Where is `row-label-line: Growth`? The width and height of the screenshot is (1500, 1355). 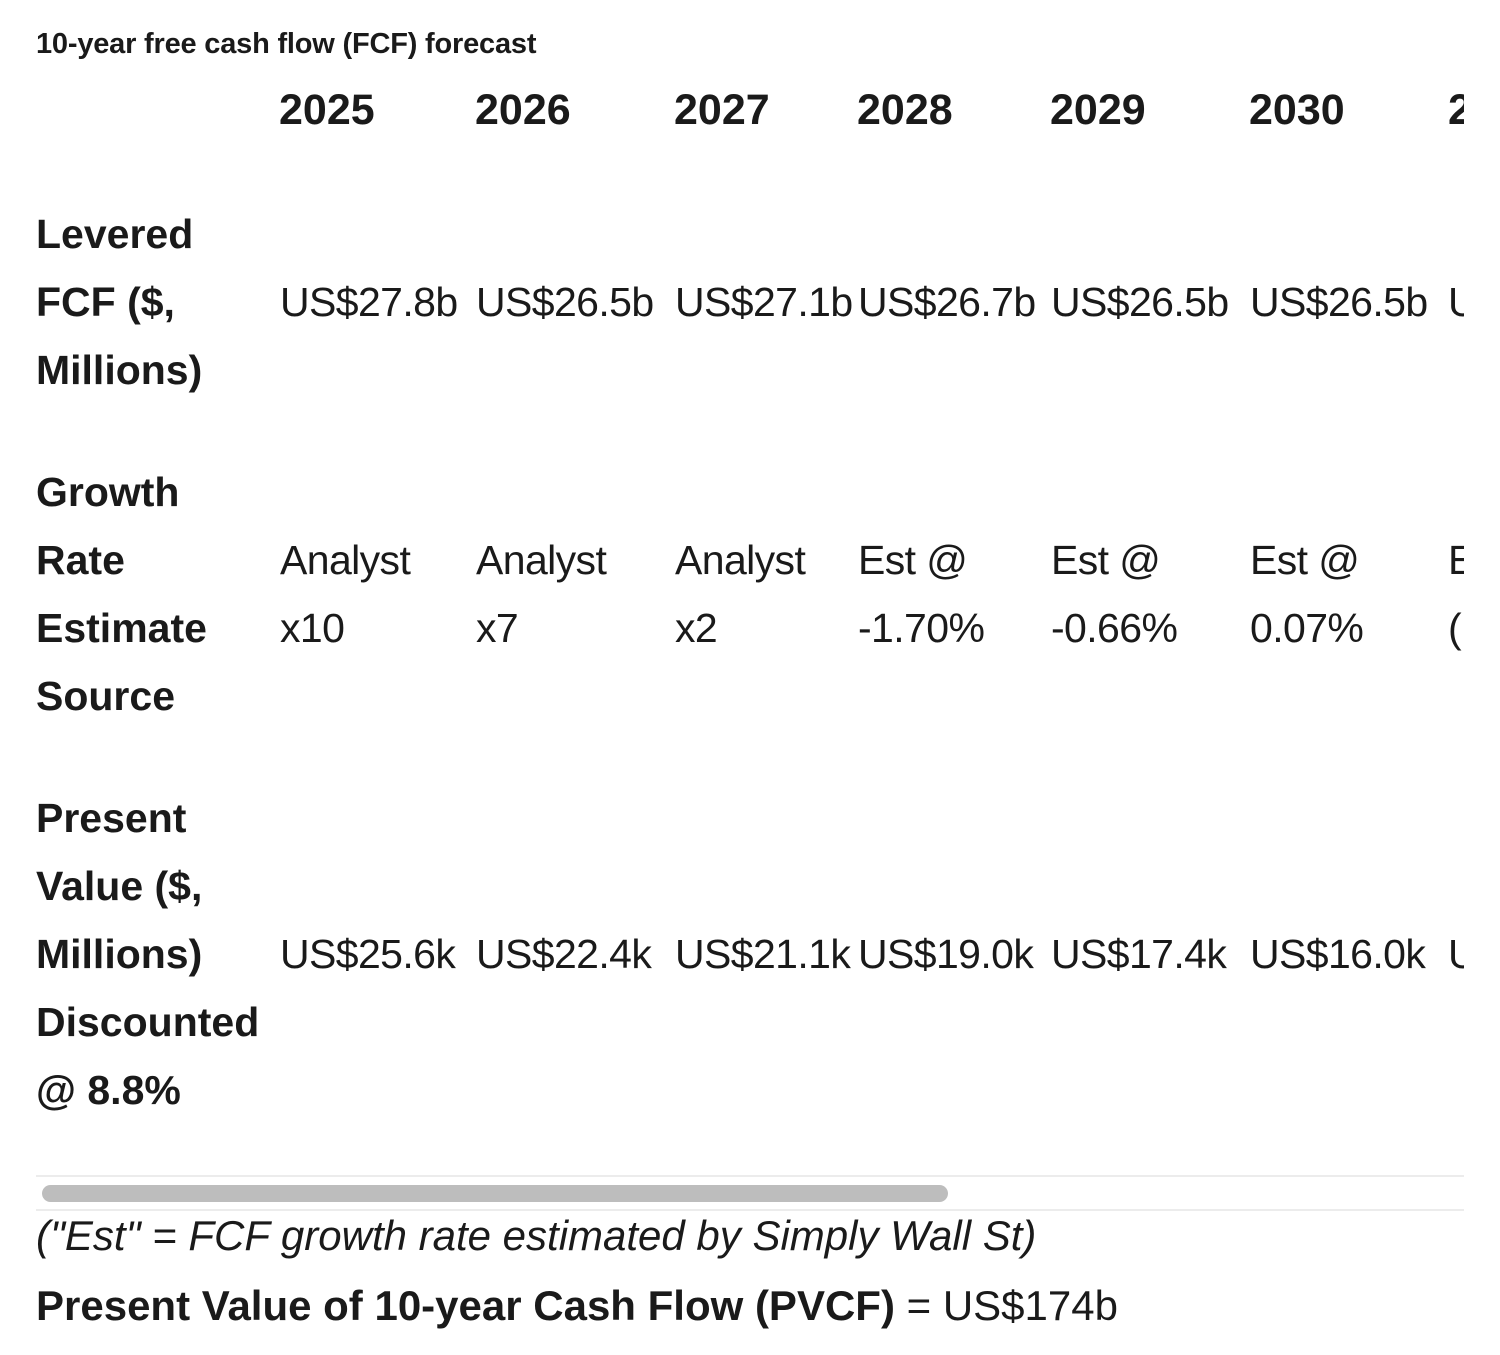
row-label-line: Growth is located at coordinates (108, 492).